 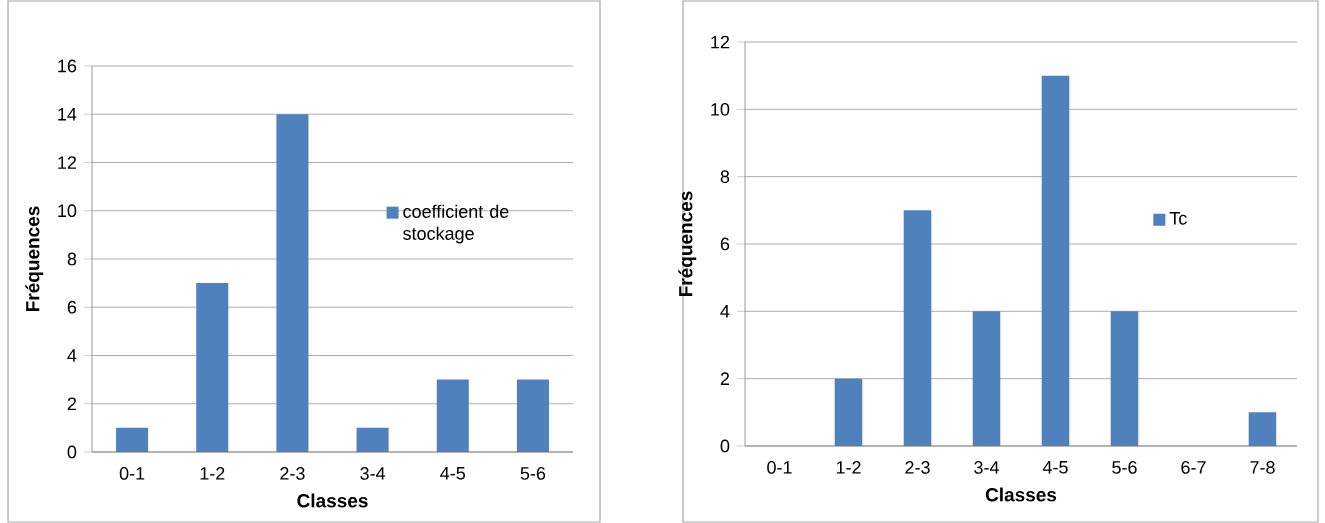 I want to click on y-tick-label: 14, so click(x=67, y=114).